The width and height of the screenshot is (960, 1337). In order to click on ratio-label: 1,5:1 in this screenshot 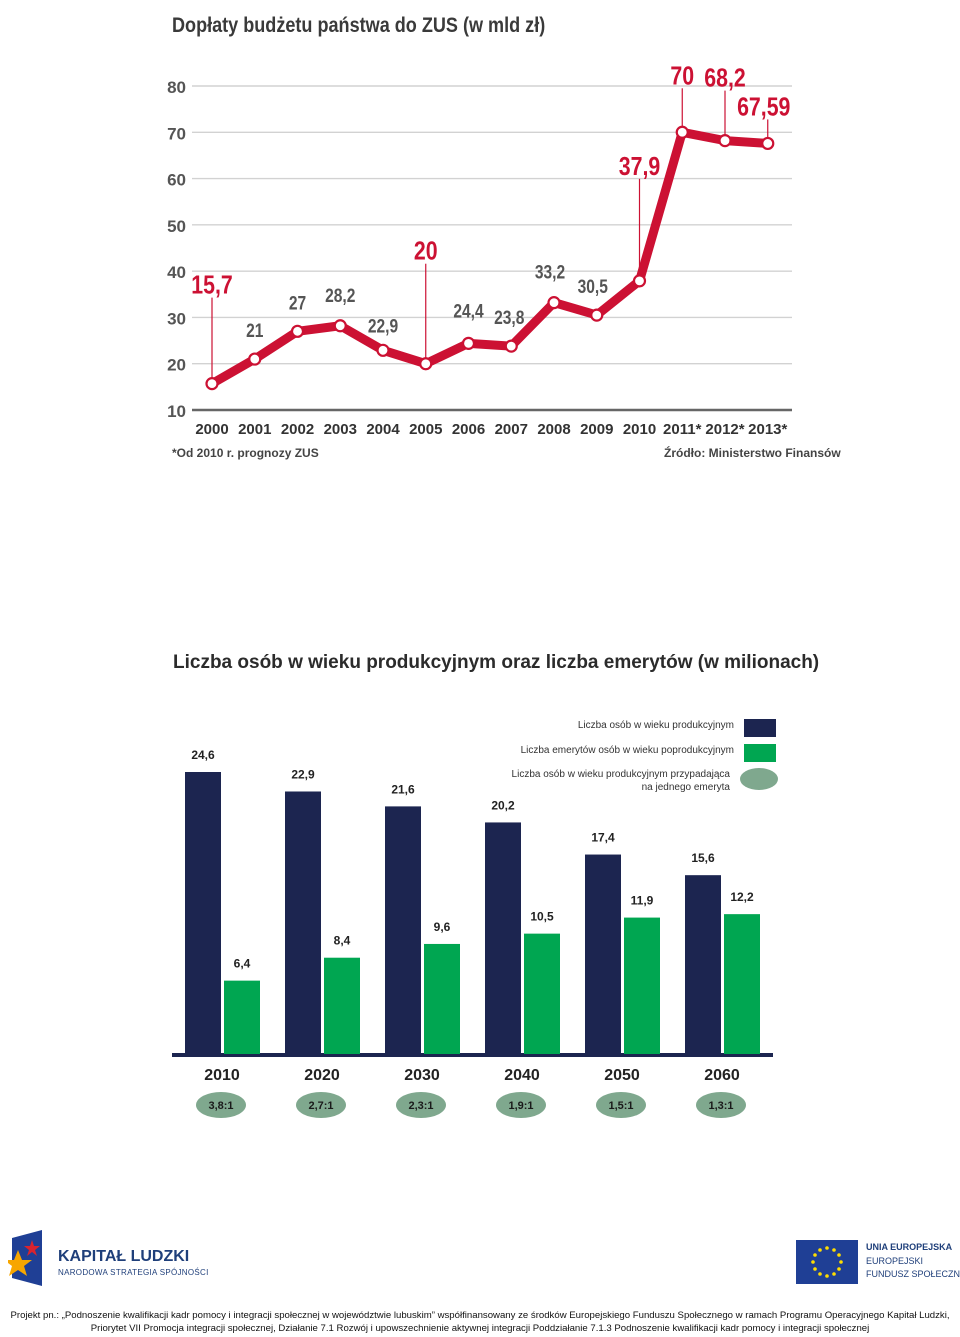, I will do `click(620, 1106)`.